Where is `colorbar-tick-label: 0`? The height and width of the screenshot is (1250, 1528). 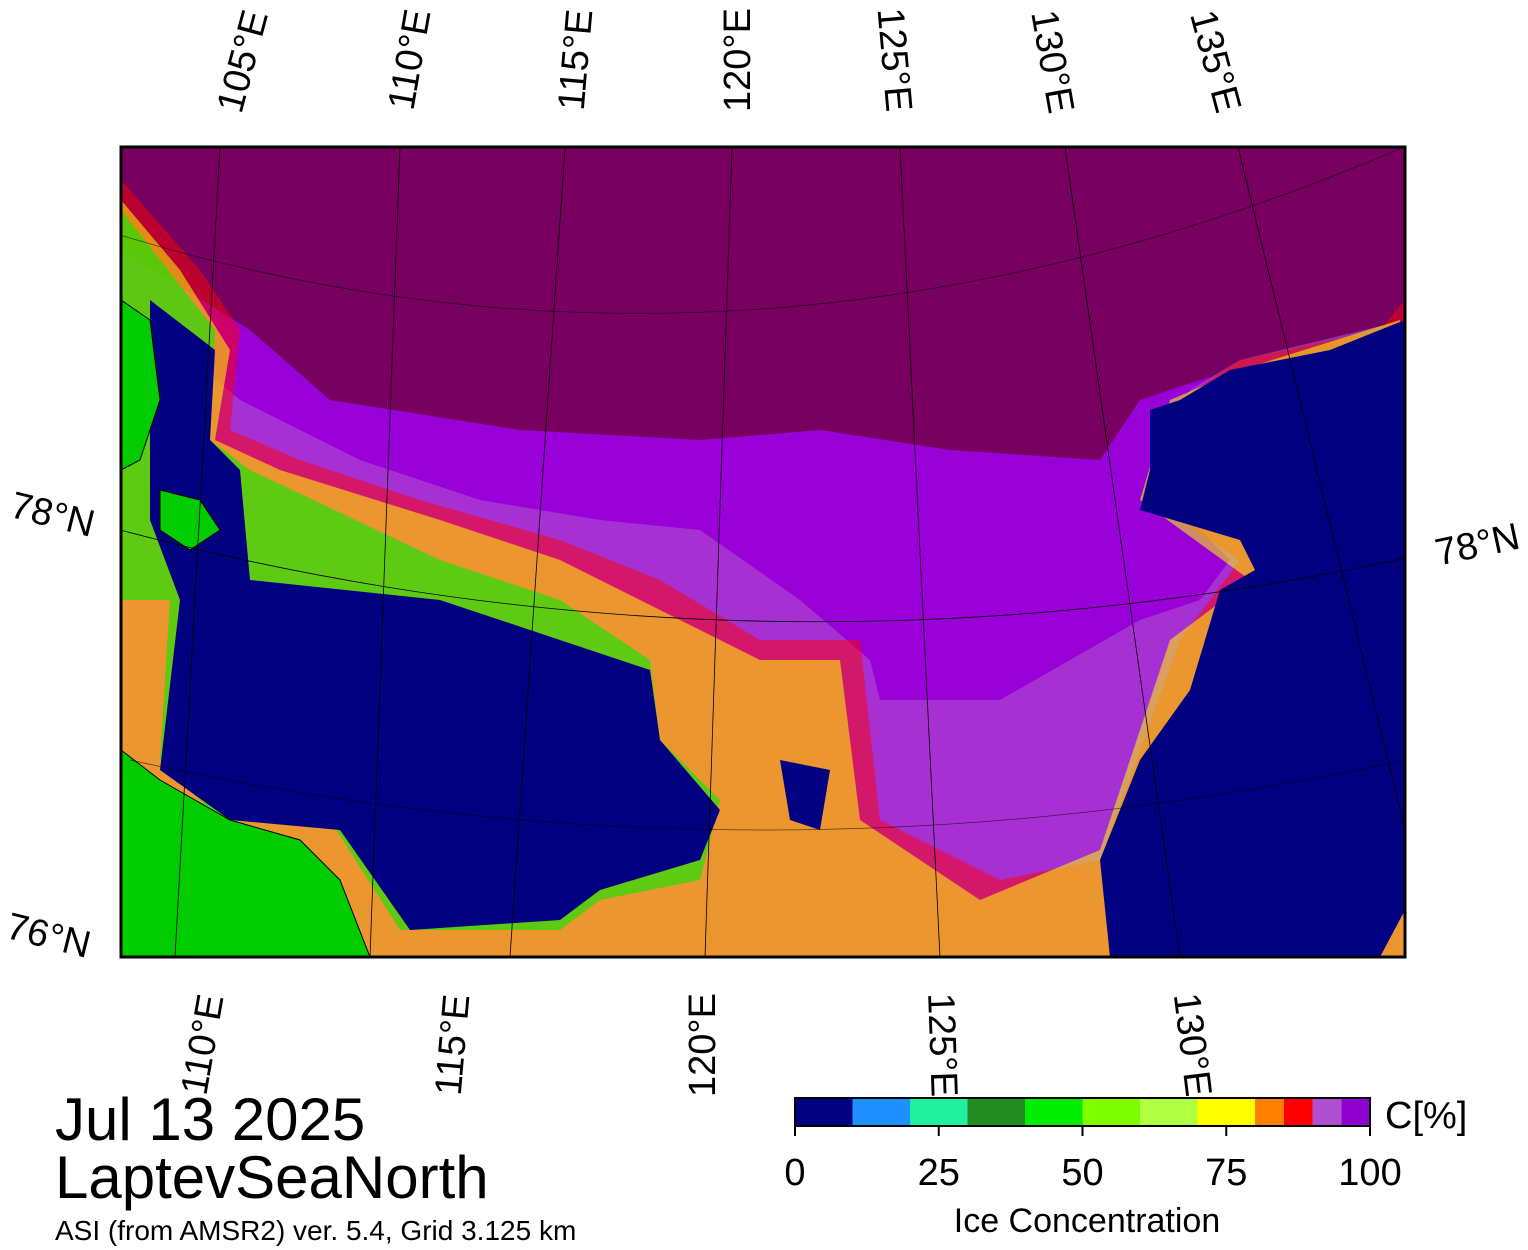
colorbar-tick-label: 0 is located at coordinates (794, 1173).